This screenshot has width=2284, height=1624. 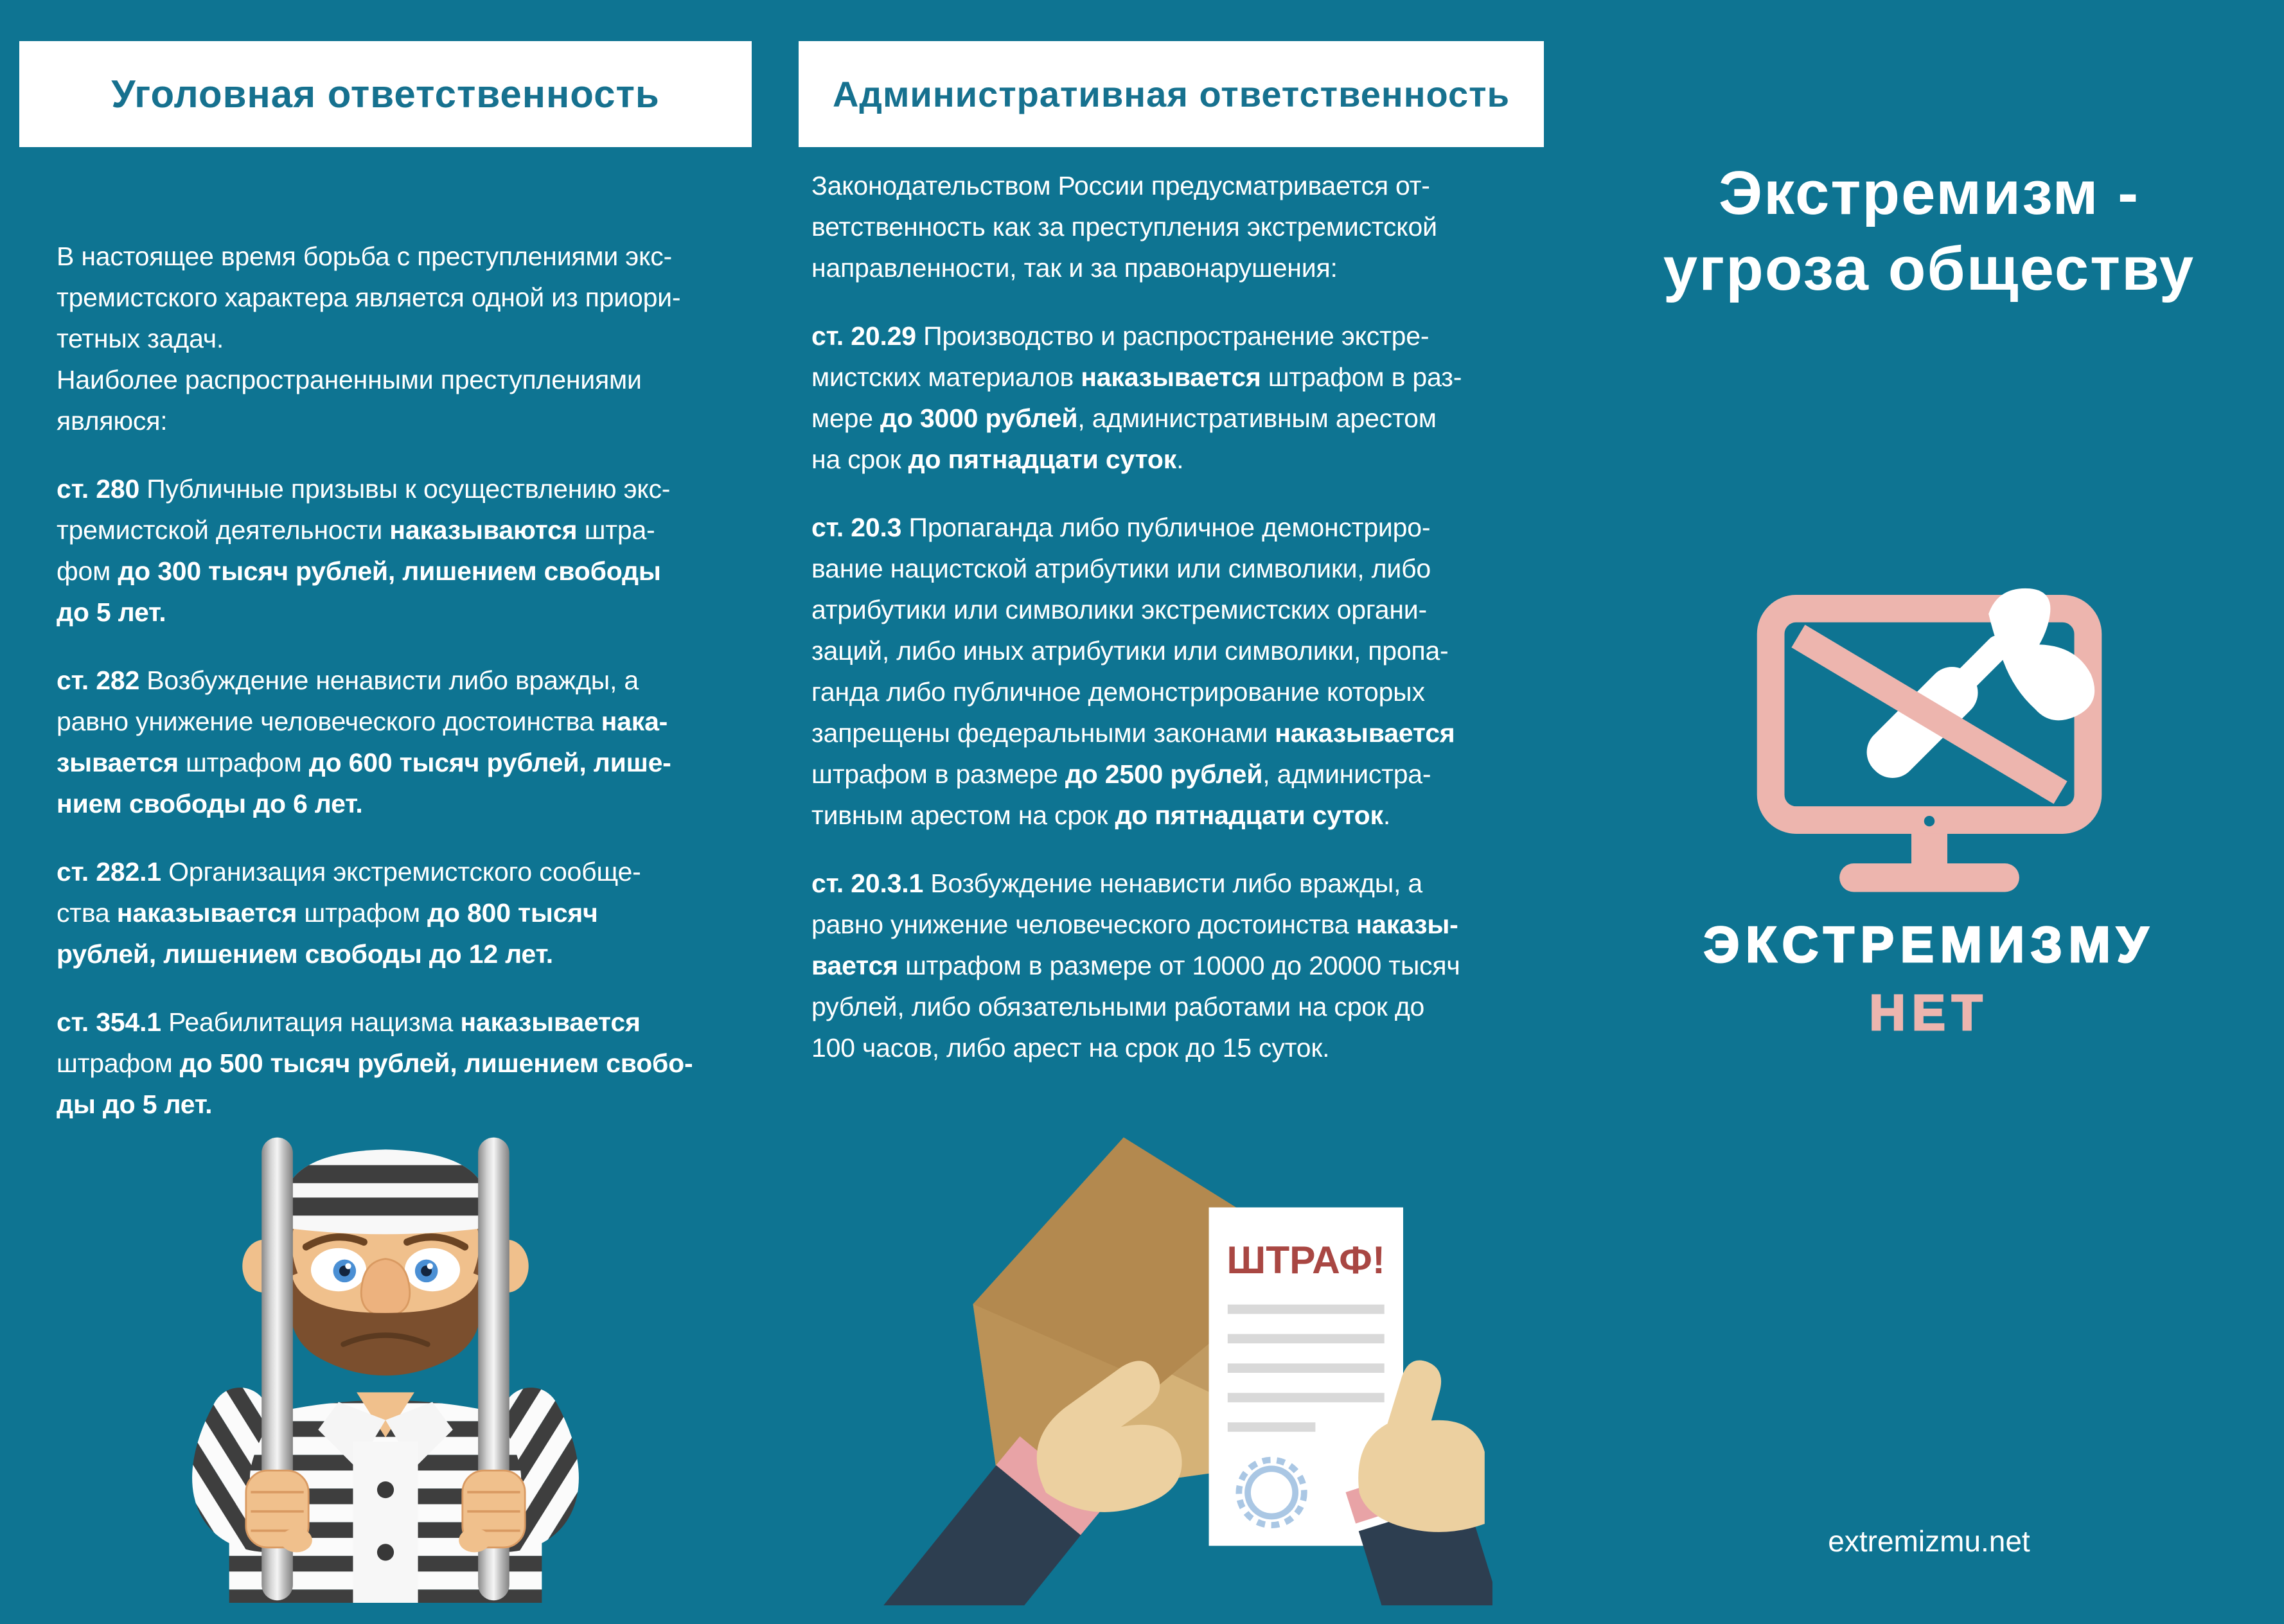 I want to click on administrative-liability-title: Административная ответственность, so click(x=1171, y=94).